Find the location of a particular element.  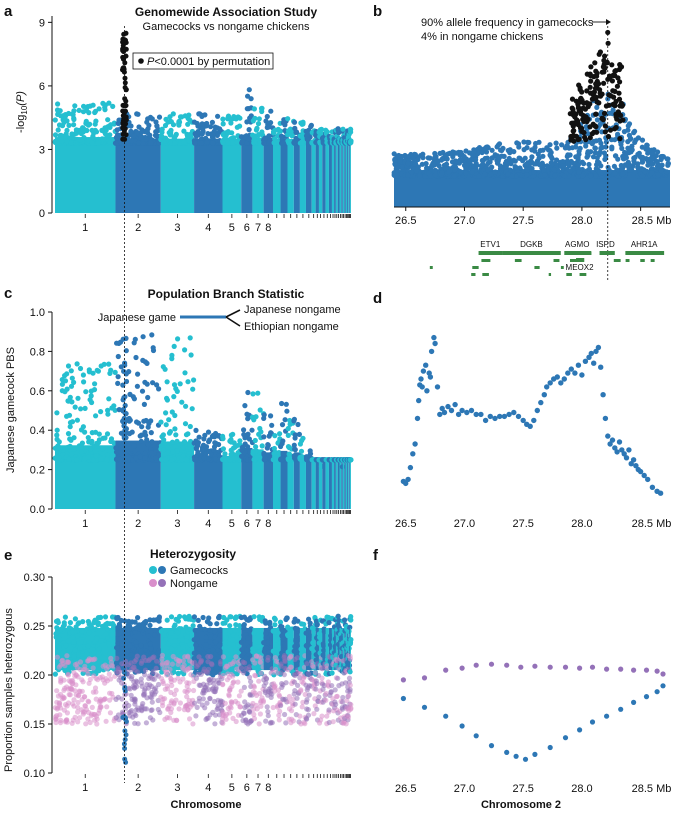

panel-c-ylabel: Japanese gamecock PBS is located at coordinates (11, 410).